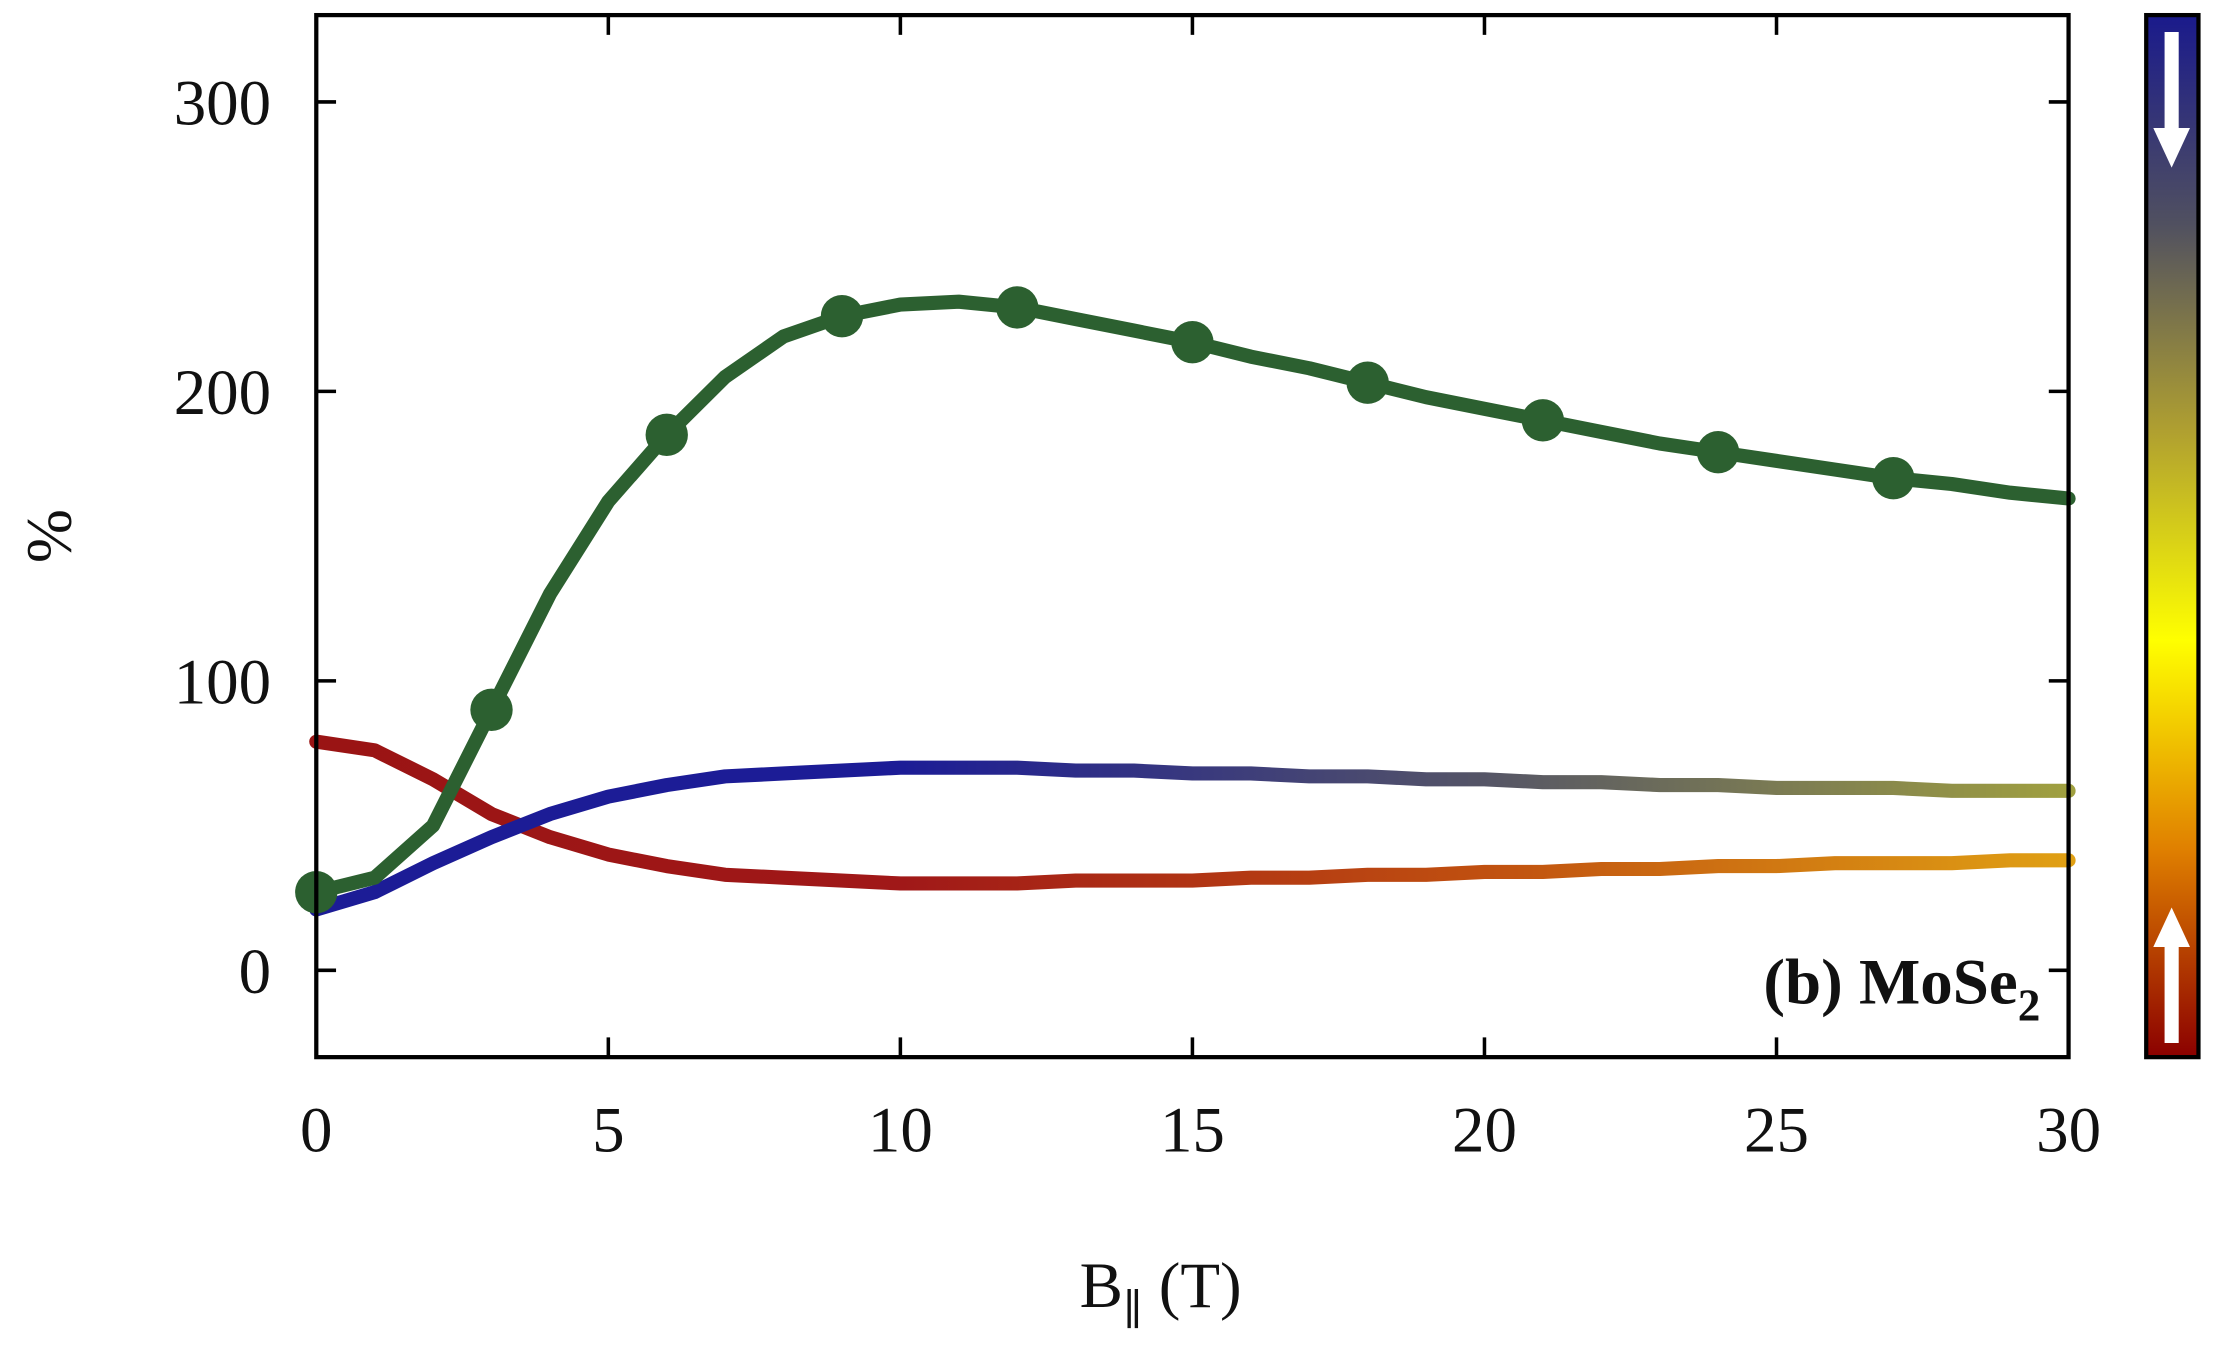  What do you see at coordinates (2171, 975) in the screenshot?
I see `up-arrow` at bounding box center [2171, 975].